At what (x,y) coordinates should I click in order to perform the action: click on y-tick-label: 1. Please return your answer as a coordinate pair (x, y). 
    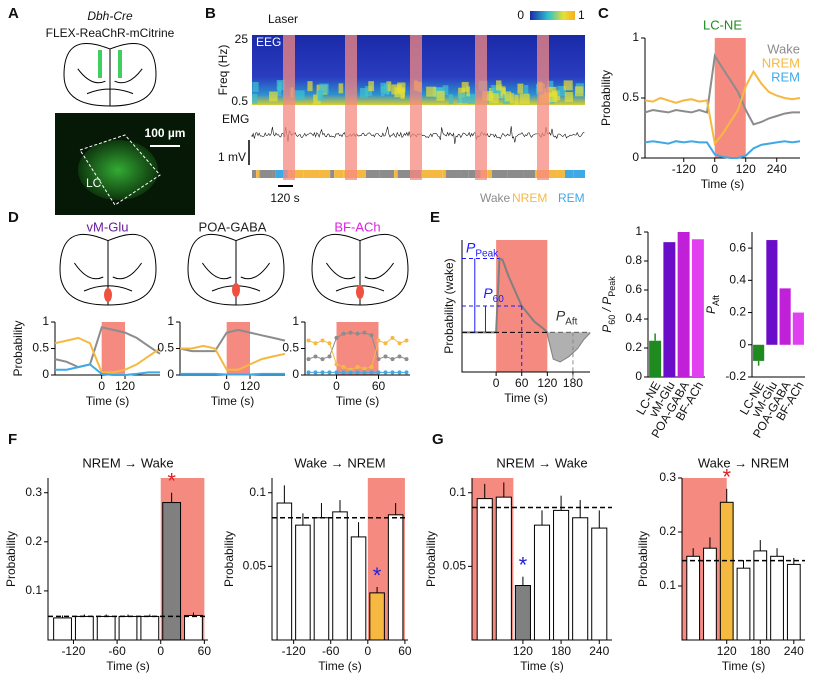
    Looking at the image, I should click on (638, 231).